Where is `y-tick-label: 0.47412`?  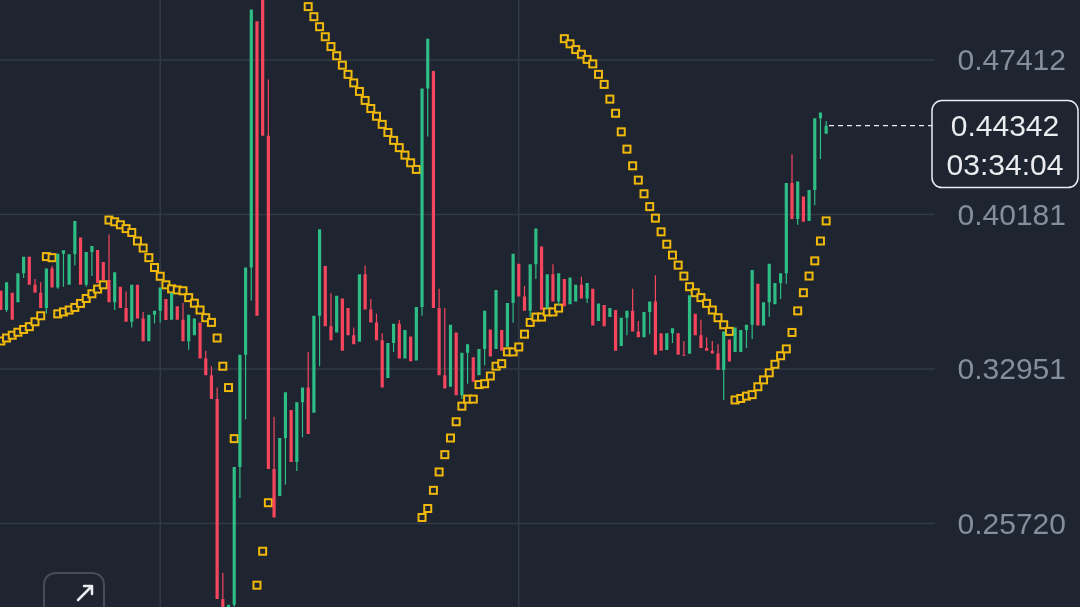
y-tick-label: 0.47412 is located at coordinates (1011, 60).